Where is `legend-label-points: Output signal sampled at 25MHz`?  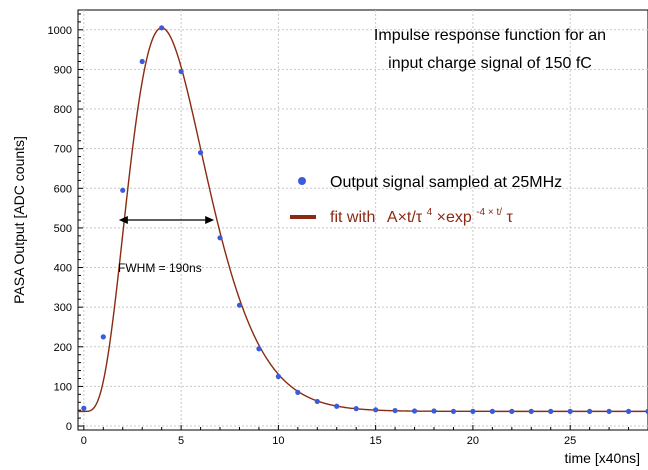 legend-label-points: Output signal sampled at 25MHz is located at coordinates (446, 182).